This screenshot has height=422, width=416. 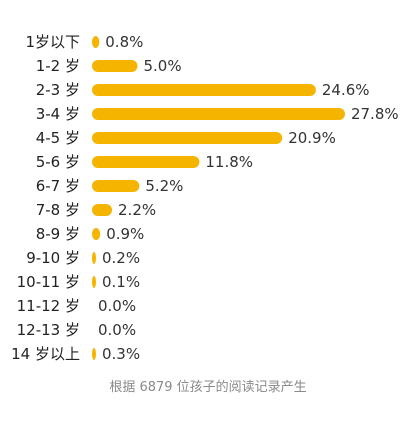 I want to click on category-label: 7-8 岁, so click(x=58, y=210).